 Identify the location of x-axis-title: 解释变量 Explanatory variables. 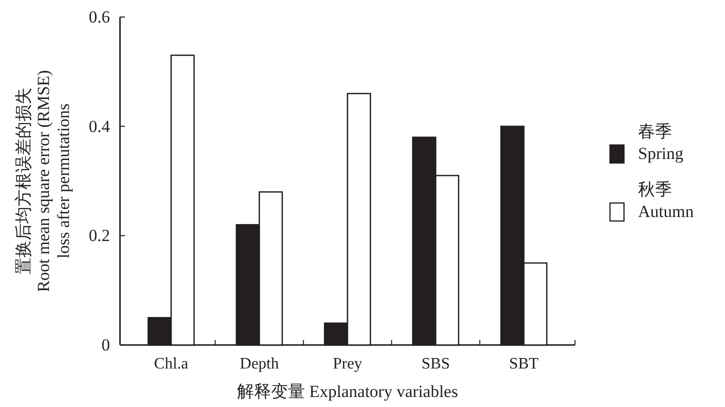
(347, 391).